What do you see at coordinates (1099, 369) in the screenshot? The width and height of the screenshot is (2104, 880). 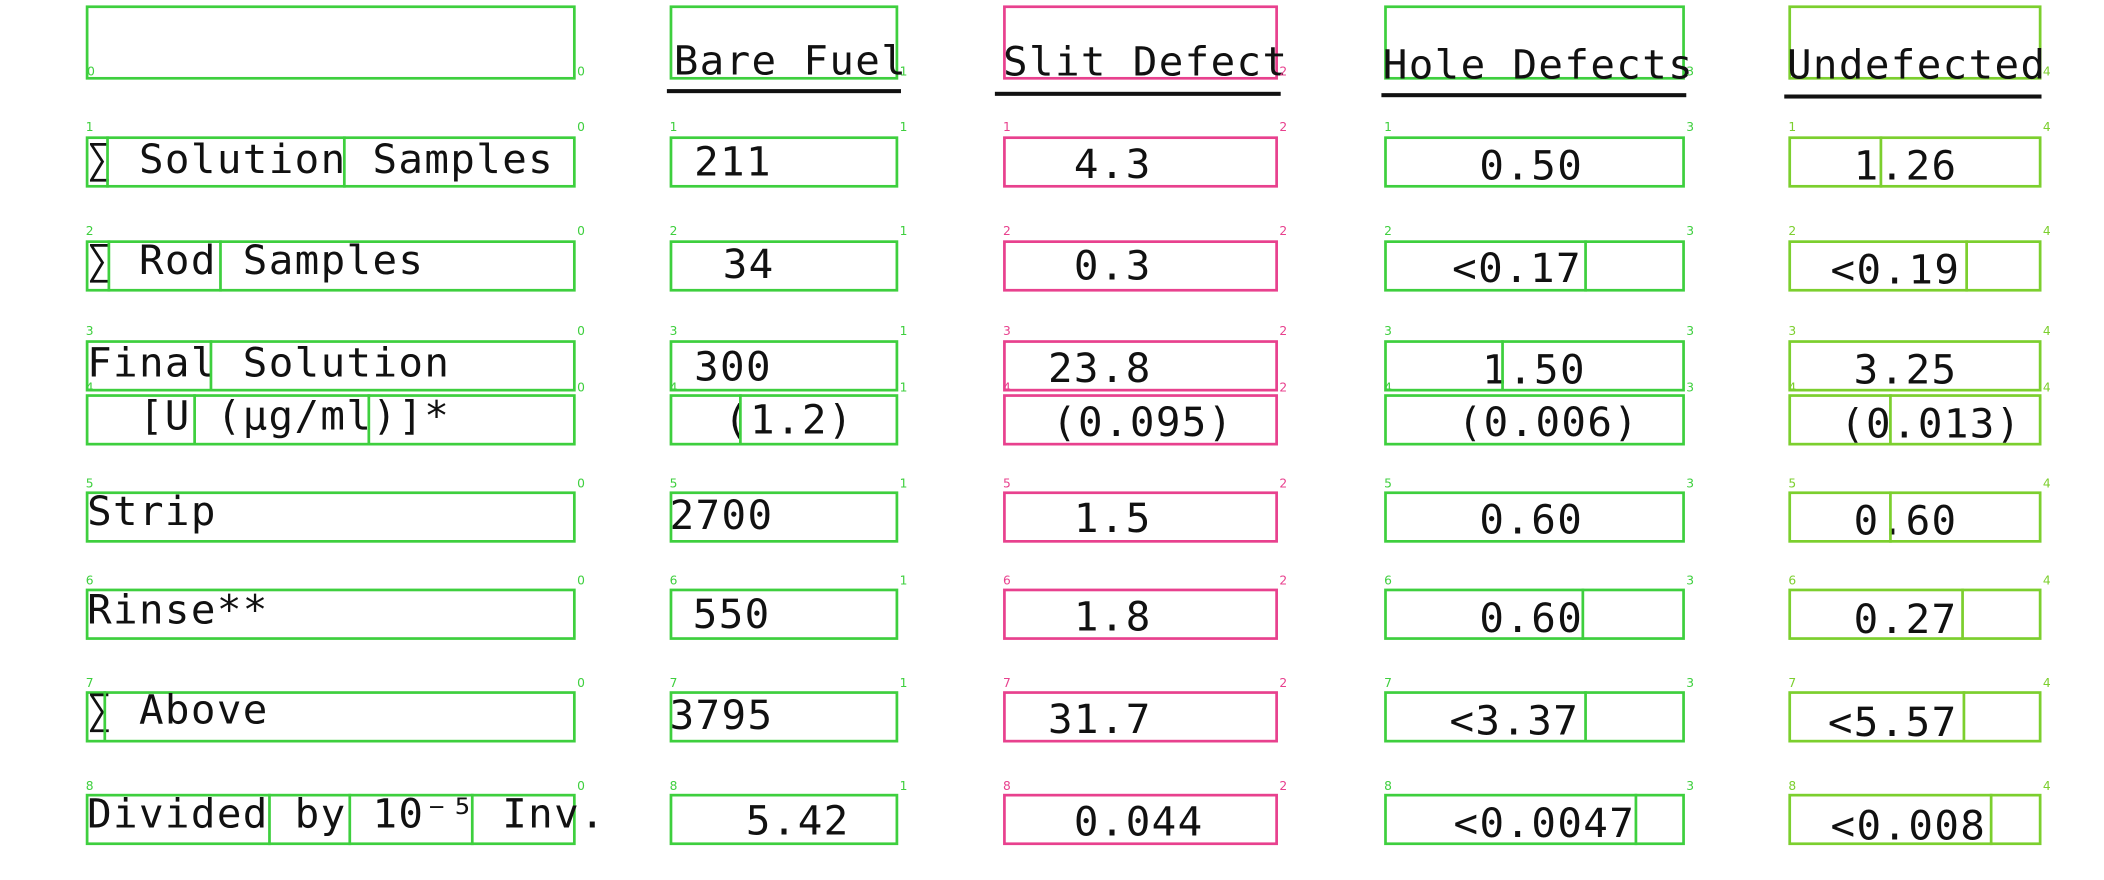 I see `slit-defect-value: 23.8` at bounding box center [1099, 369].